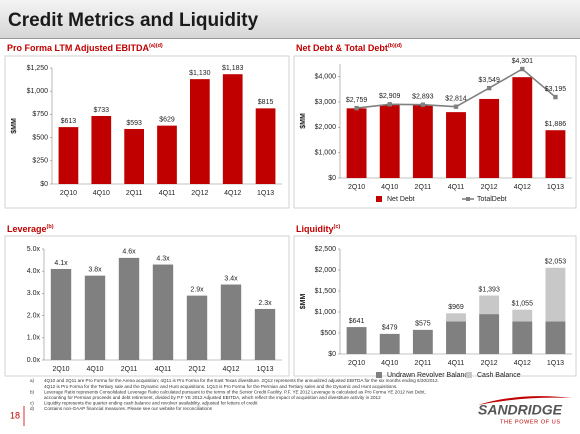  What do you see at coordinates (32, 403) in the screenshot?
I see `footnote-marker: c)` at bounding box center [32, 403].